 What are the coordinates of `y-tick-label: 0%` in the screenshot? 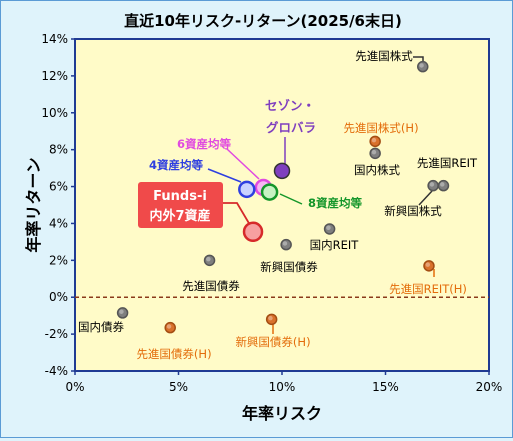 It's located at (58, 297).